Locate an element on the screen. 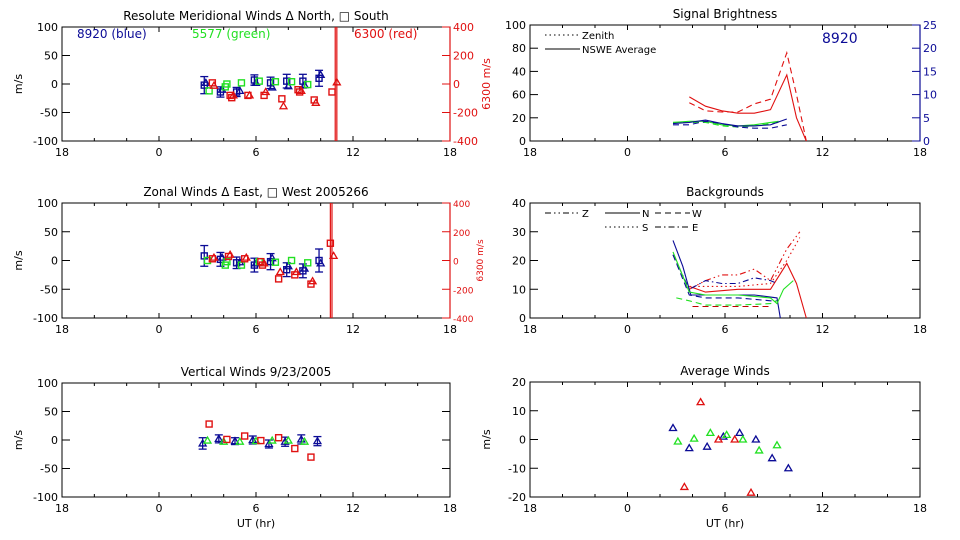  chart-title: Backgrounds is located at coordinates (725, 192).